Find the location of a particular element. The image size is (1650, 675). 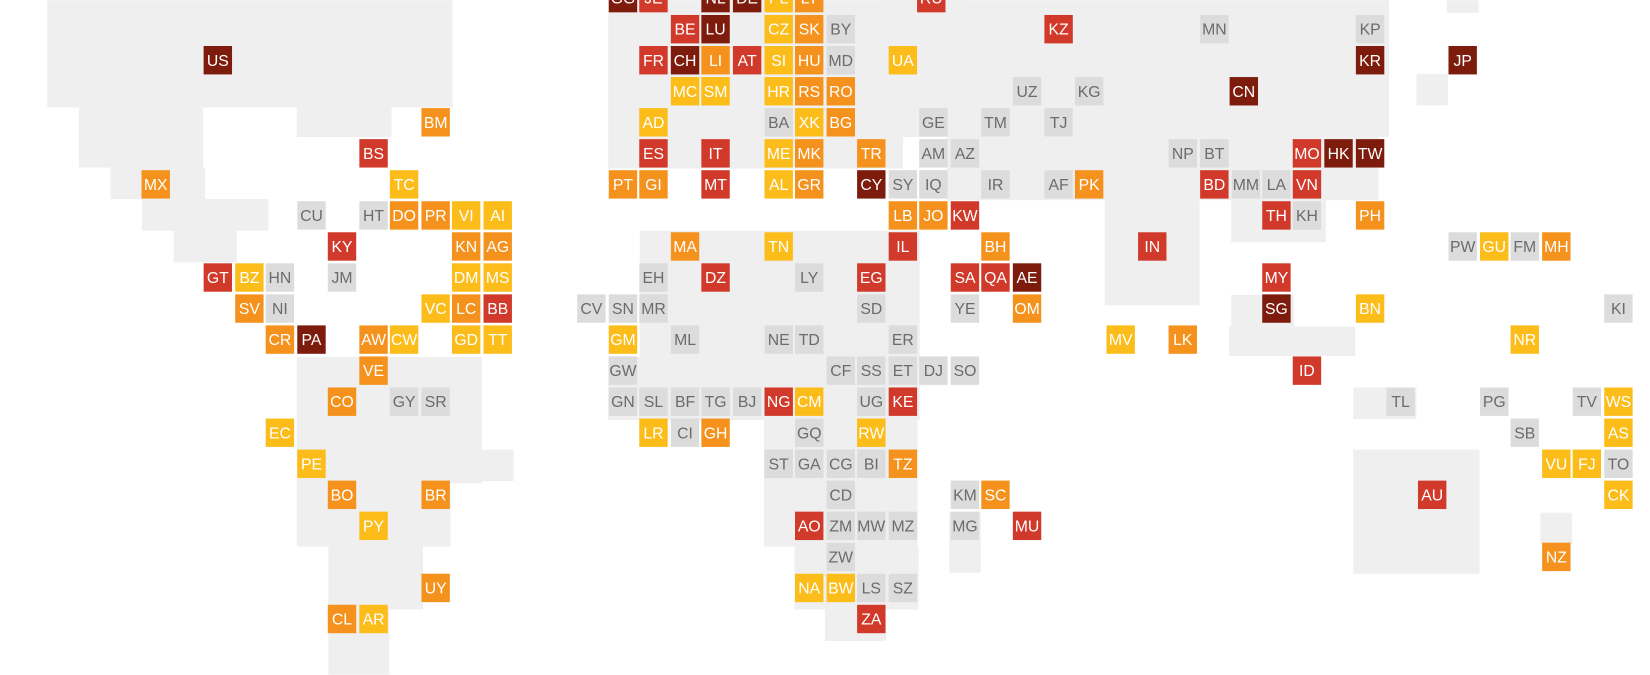

country-tile: TH is located at coordinates (1276, 215).